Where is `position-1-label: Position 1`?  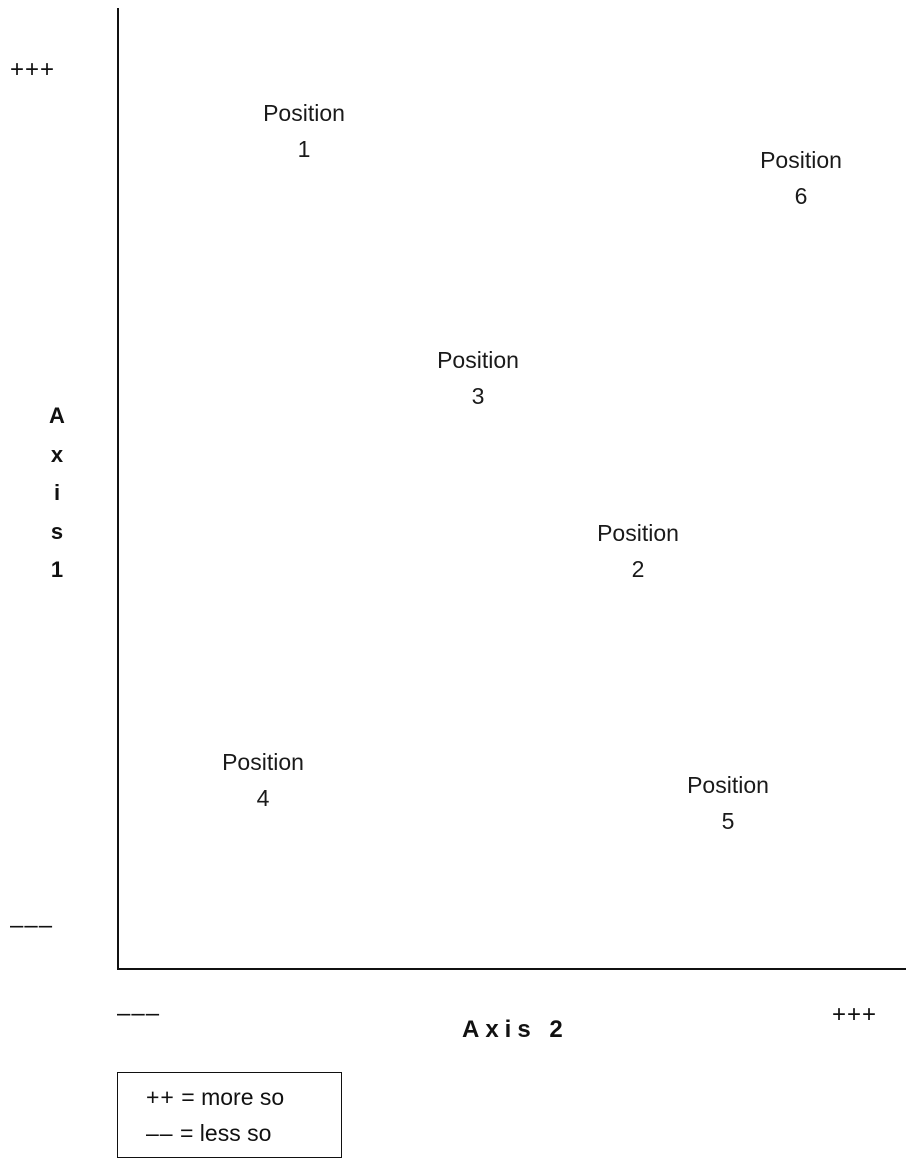
position-1-label: Position 1 is located at coordinates (304, 131).